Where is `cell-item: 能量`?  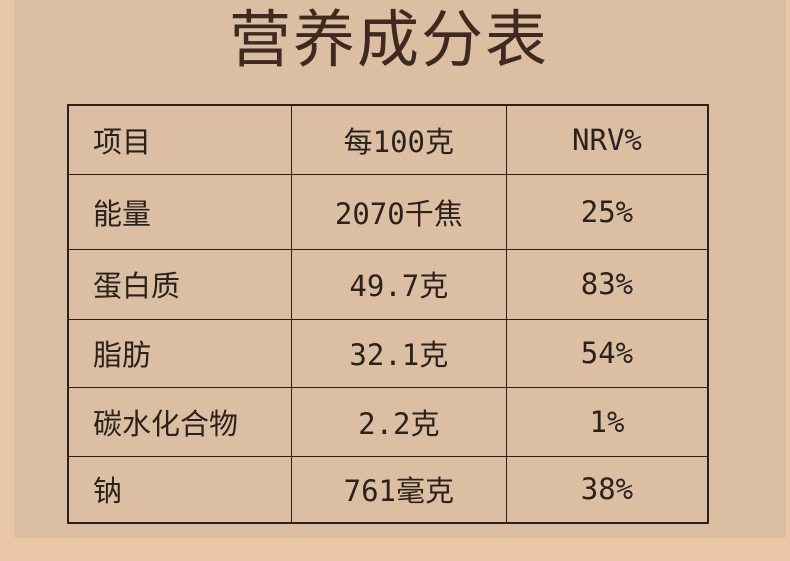
cell-item: 能量 is located at coordinates (179, 211).